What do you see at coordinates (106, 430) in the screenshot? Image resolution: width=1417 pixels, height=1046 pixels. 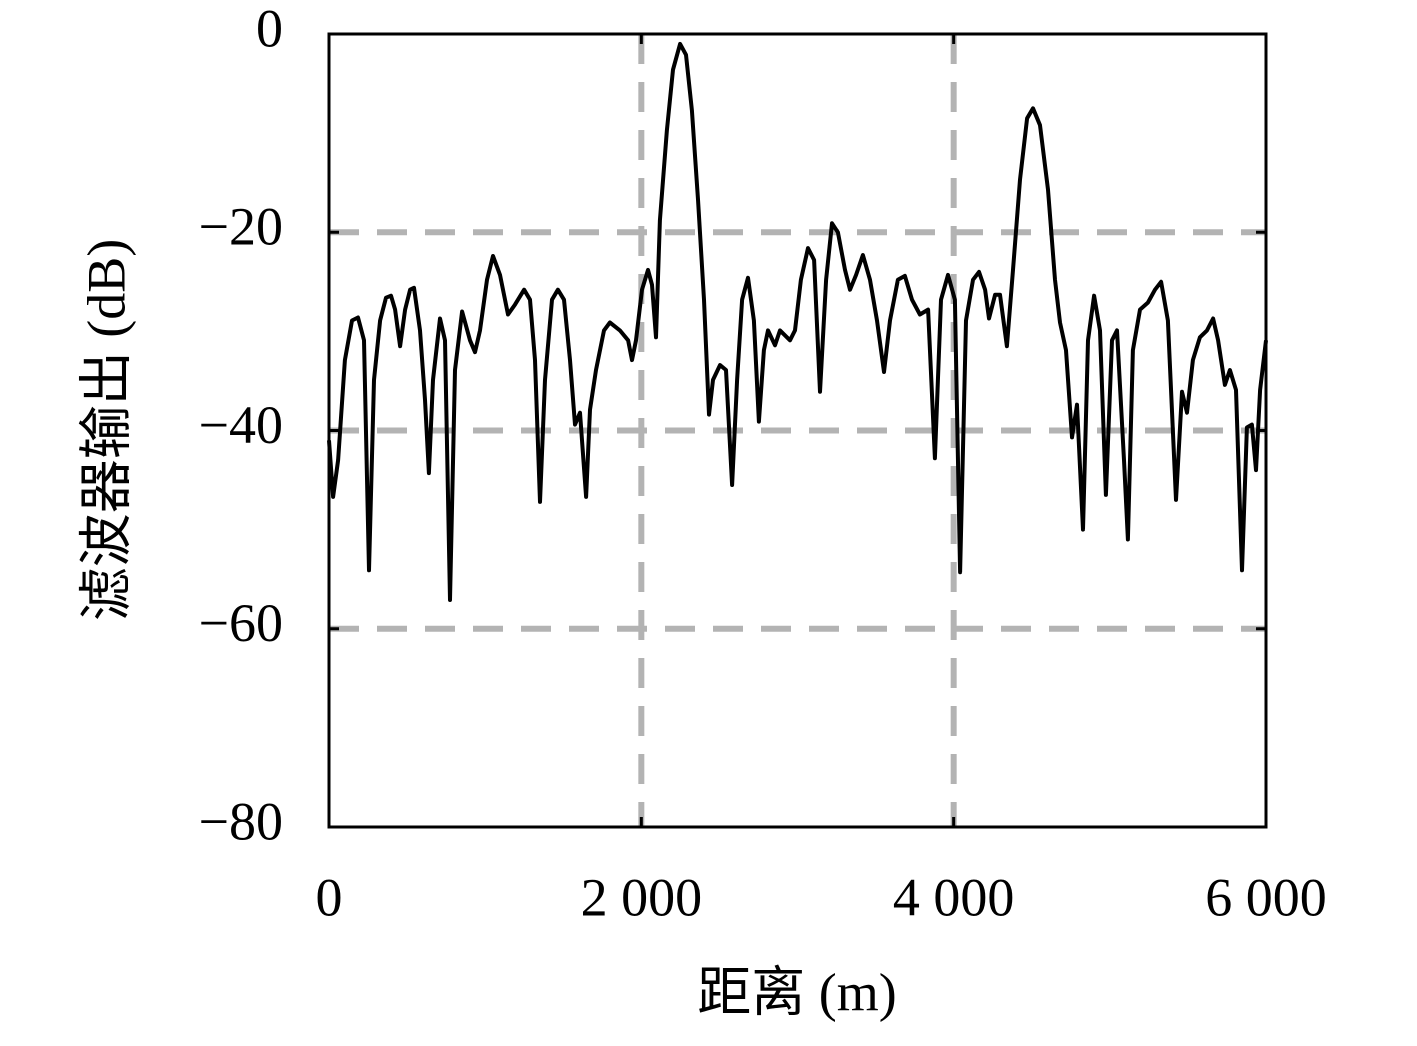 I see `y-axis-label: 滤波器输出 (dB)` at bounding box center [106, 430].